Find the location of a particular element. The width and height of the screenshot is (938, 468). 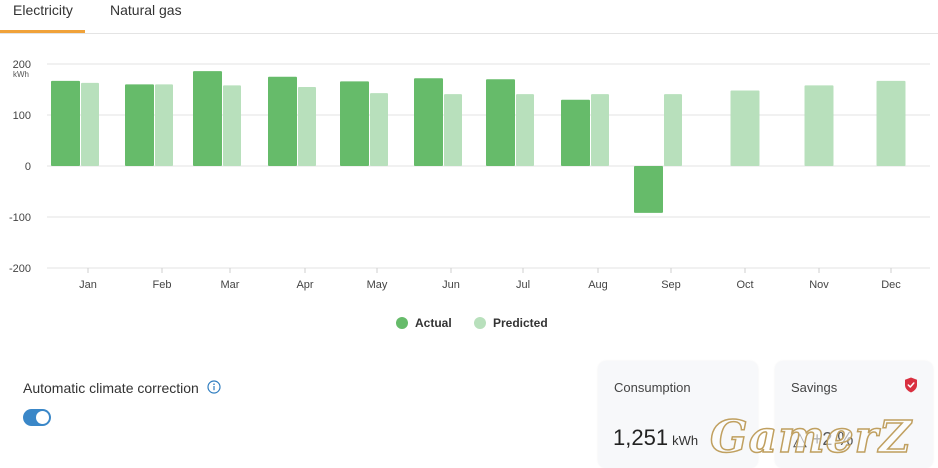

savings-value: △ +2 % is located at coordinates (823, 439).